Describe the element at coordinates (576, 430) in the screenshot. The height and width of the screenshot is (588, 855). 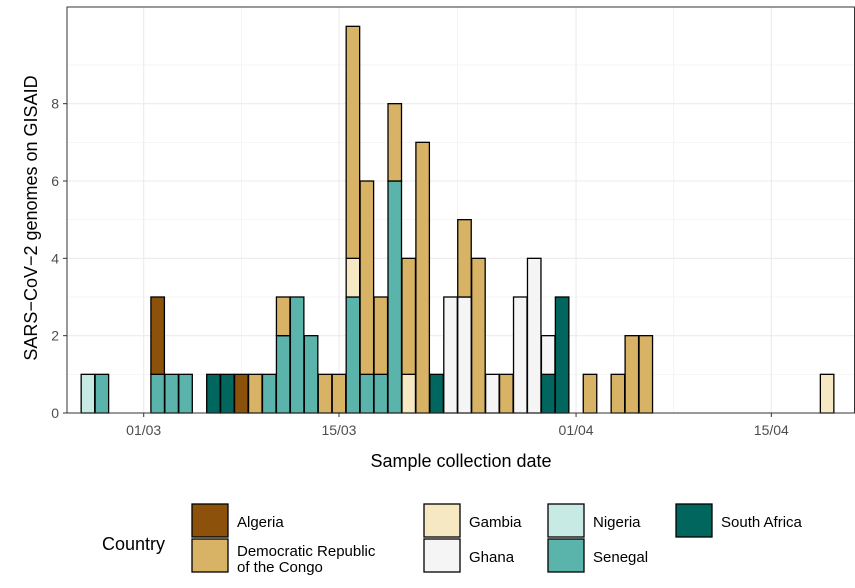
I see `x-tick-label: 01/04` at that location.